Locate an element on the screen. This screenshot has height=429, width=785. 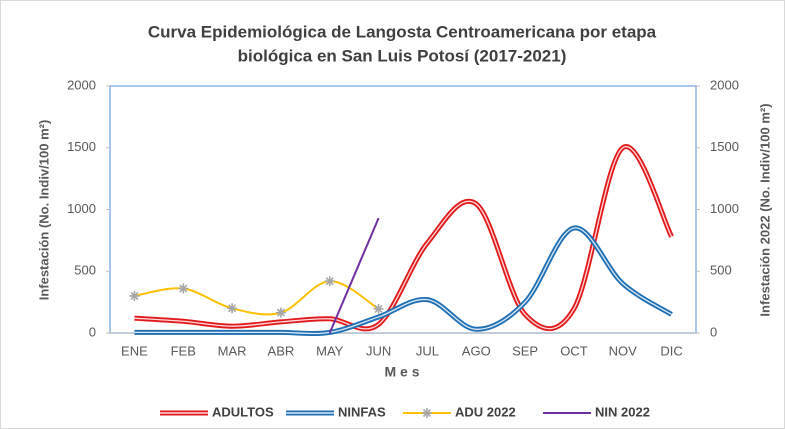
x-tick-label: MAY is located at coordinates (330, 350).